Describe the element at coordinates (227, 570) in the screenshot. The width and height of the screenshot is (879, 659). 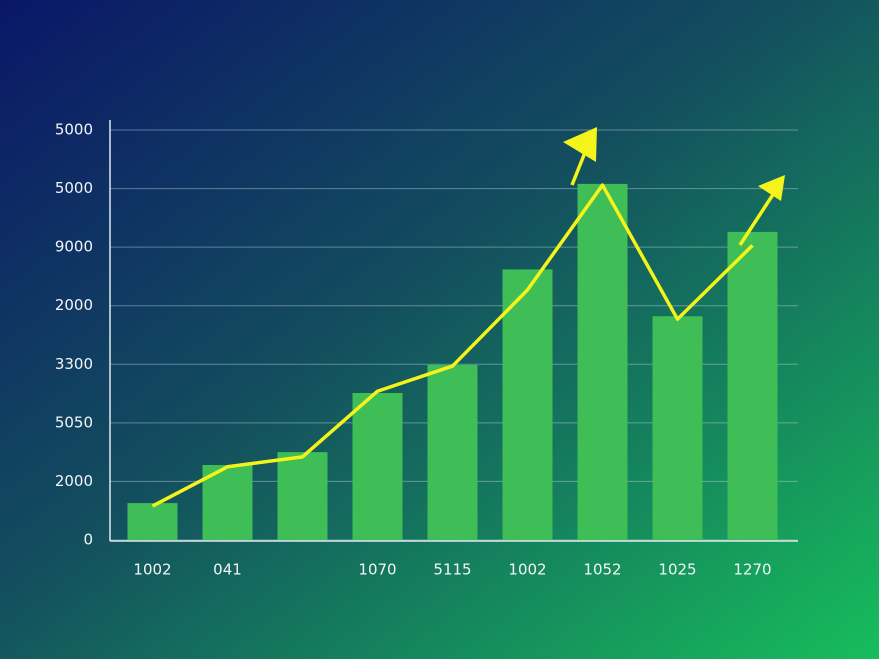
I see `x-tick-label: 041` at that location.